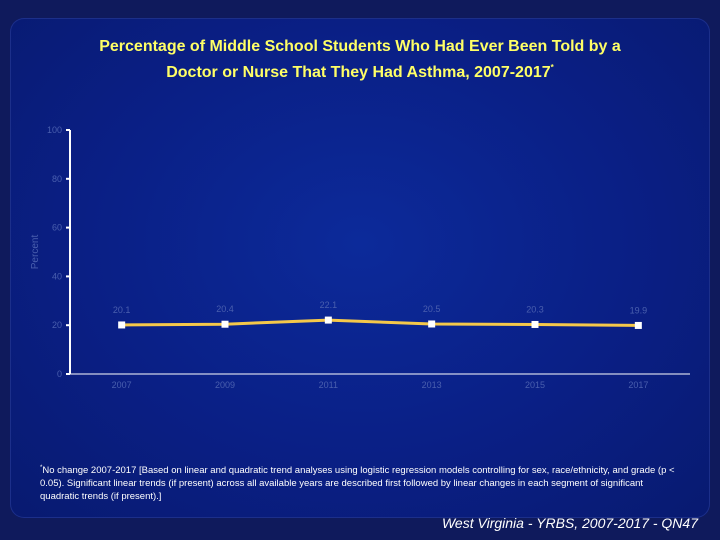 The image size is (720, 540). What do you see at coordinates (54, 130) in the screenshot?
I see `y-tick-label: 100` at bounding box center [54, 130].